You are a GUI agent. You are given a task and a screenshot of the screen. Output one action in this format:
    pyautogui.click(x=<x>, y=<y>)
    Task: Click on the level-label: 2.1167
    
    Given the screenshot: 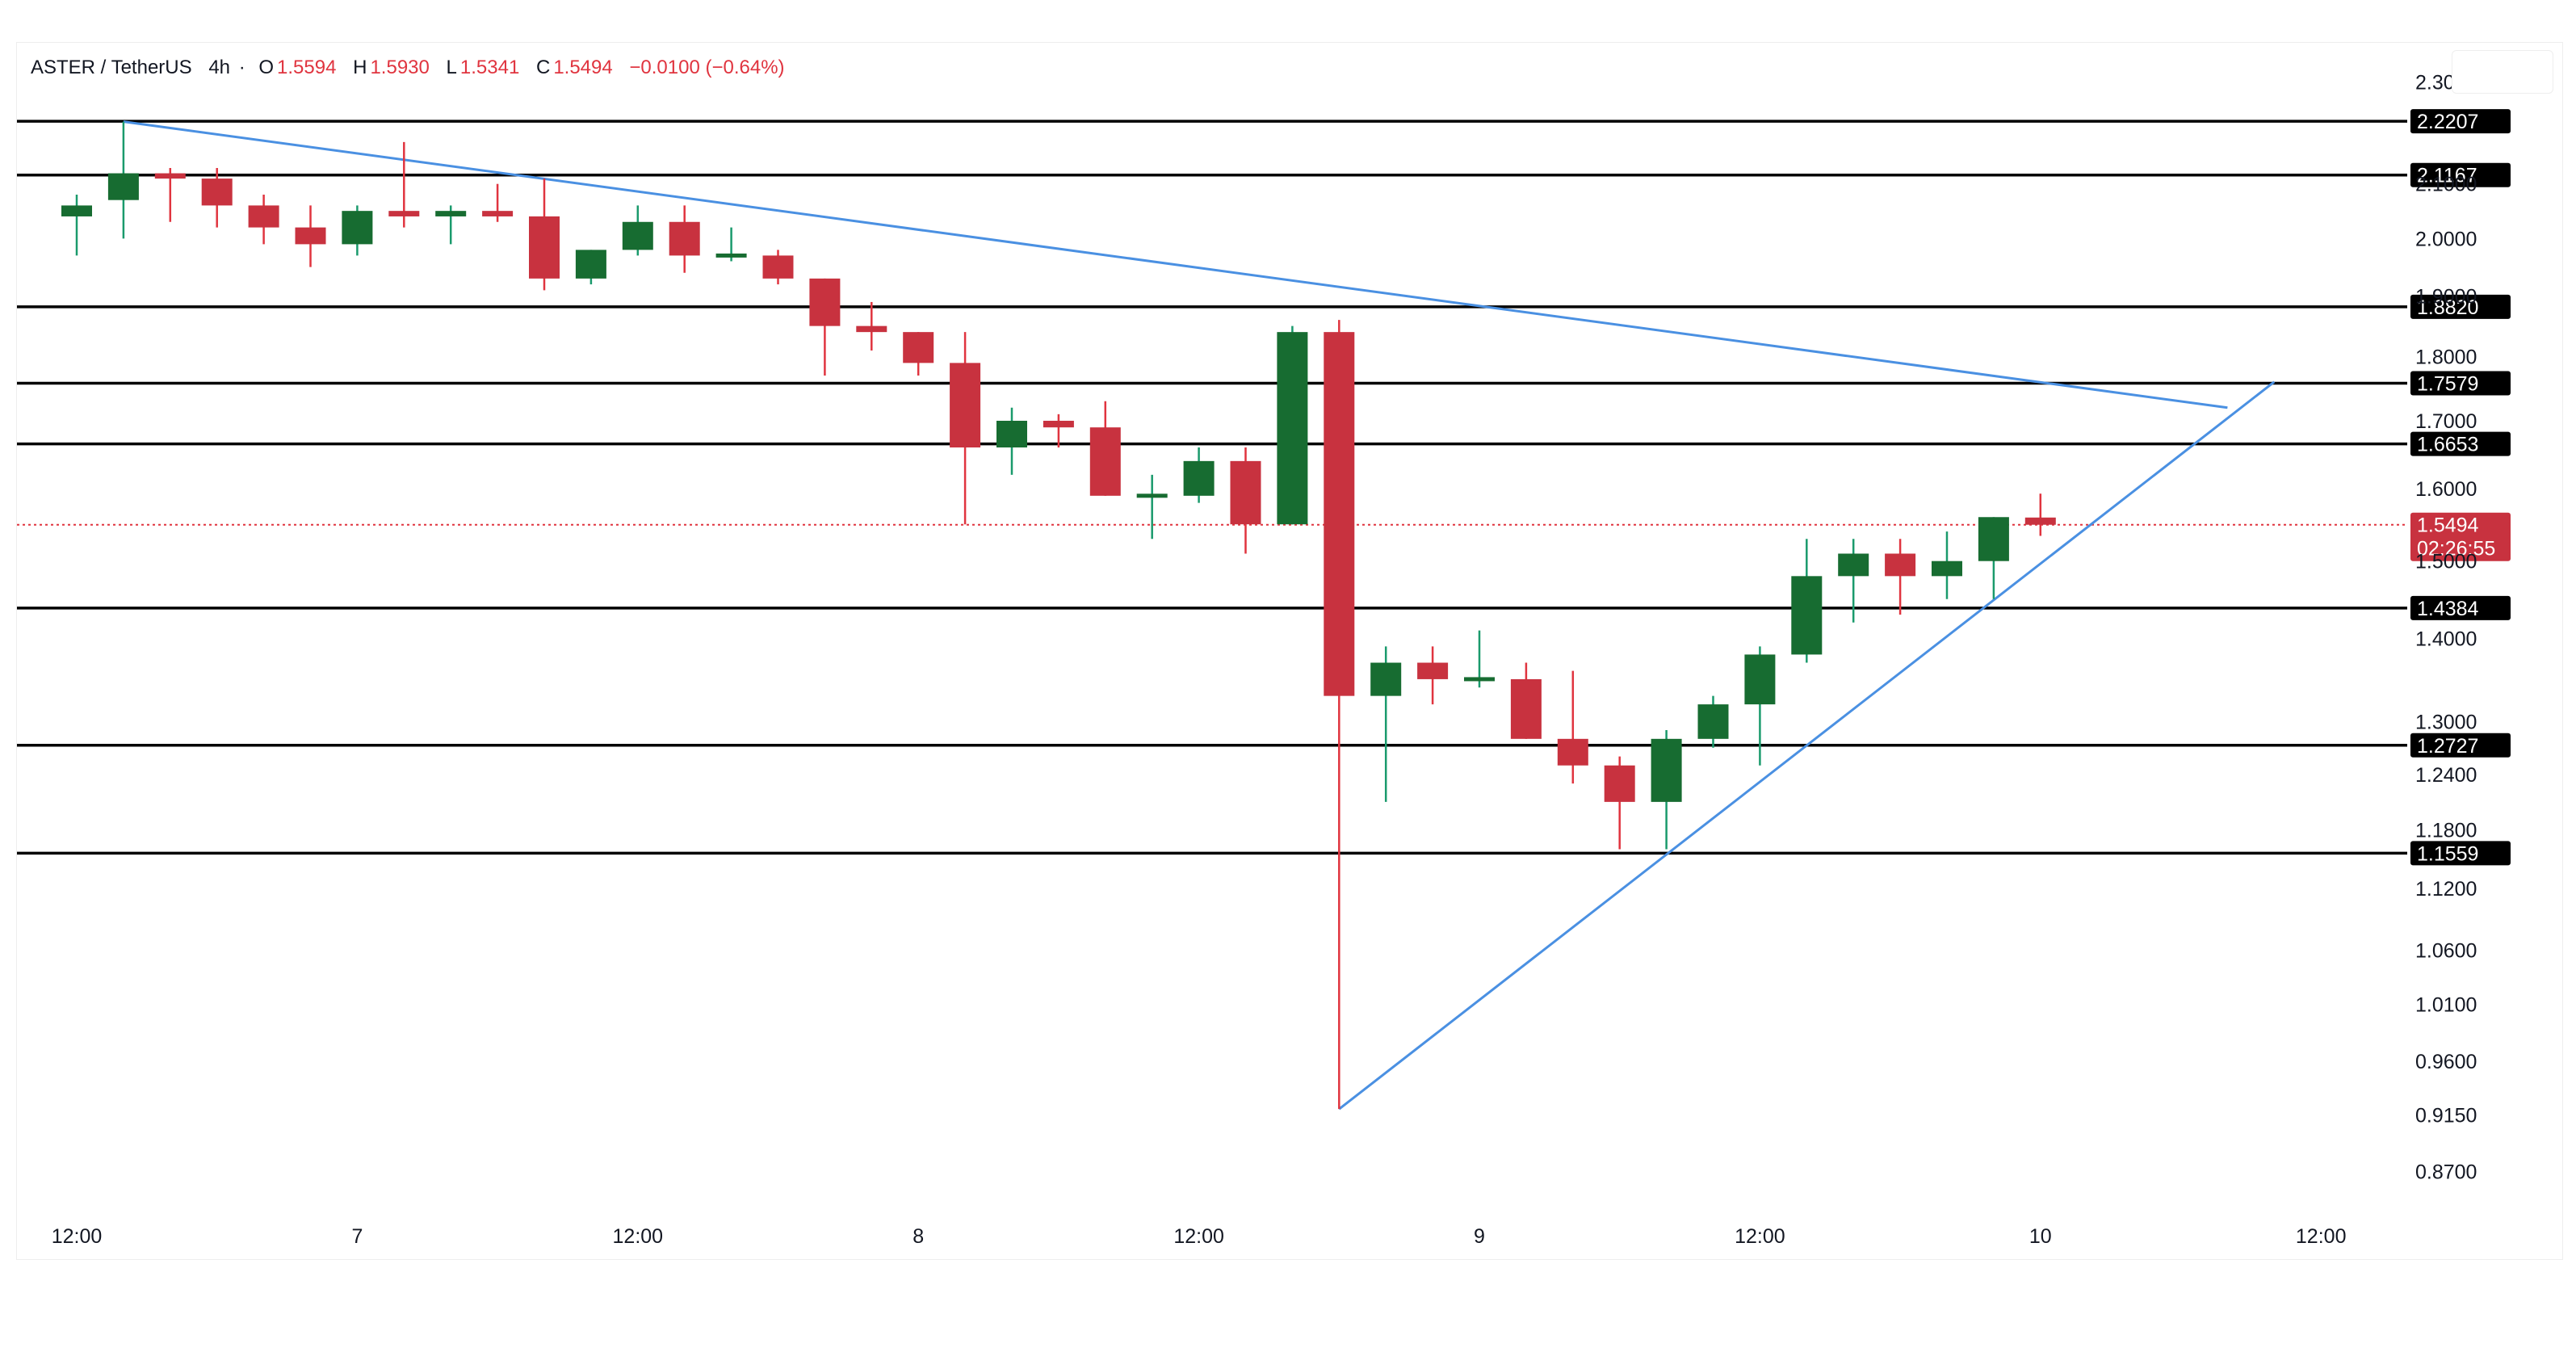 What is the action you would take?
    pyautogui.click(x=2447, y=176)
    